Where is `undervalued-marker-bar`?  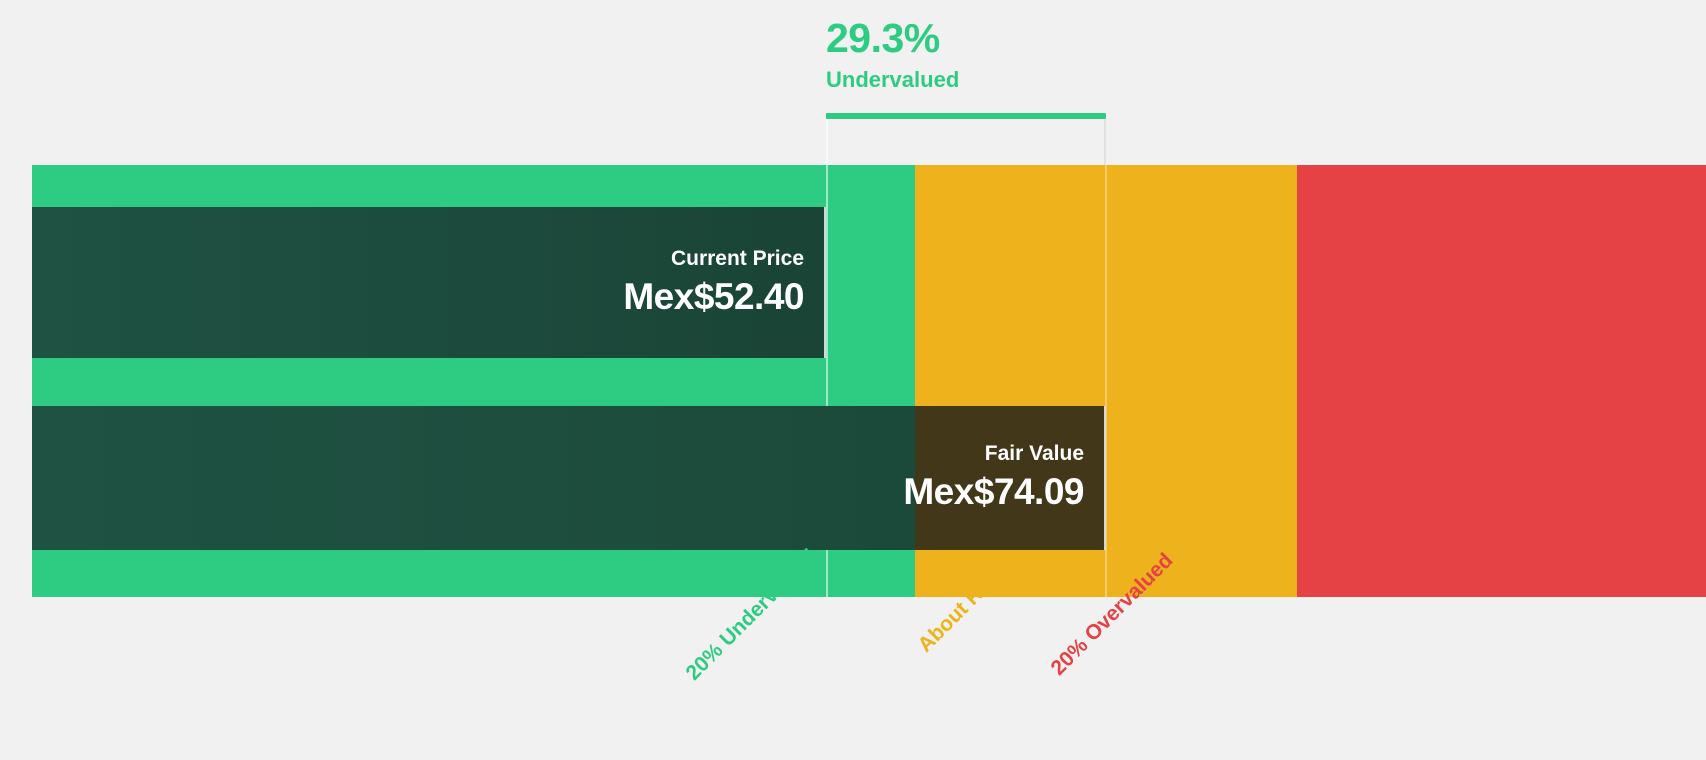 undervalued-marker-bar is located at coordinates (966, 116).